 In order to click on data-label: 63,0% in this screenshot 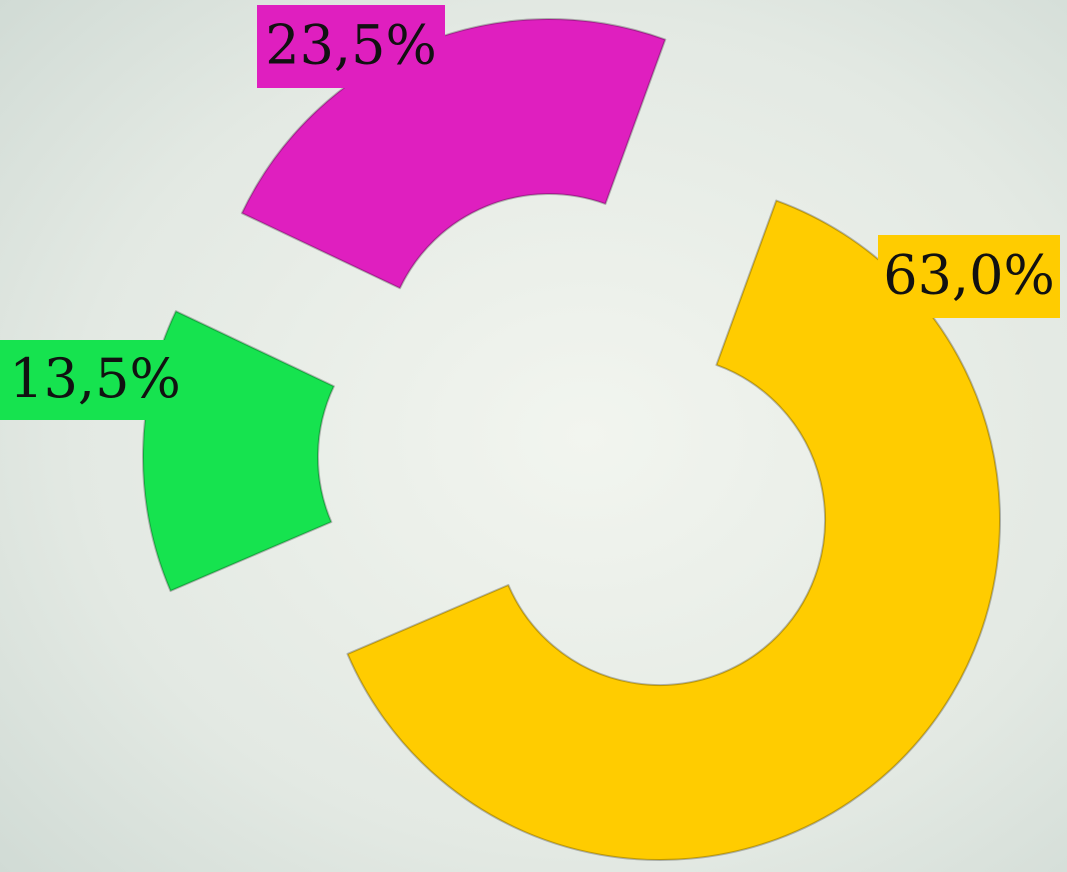, I will do `click(969, 275)`.